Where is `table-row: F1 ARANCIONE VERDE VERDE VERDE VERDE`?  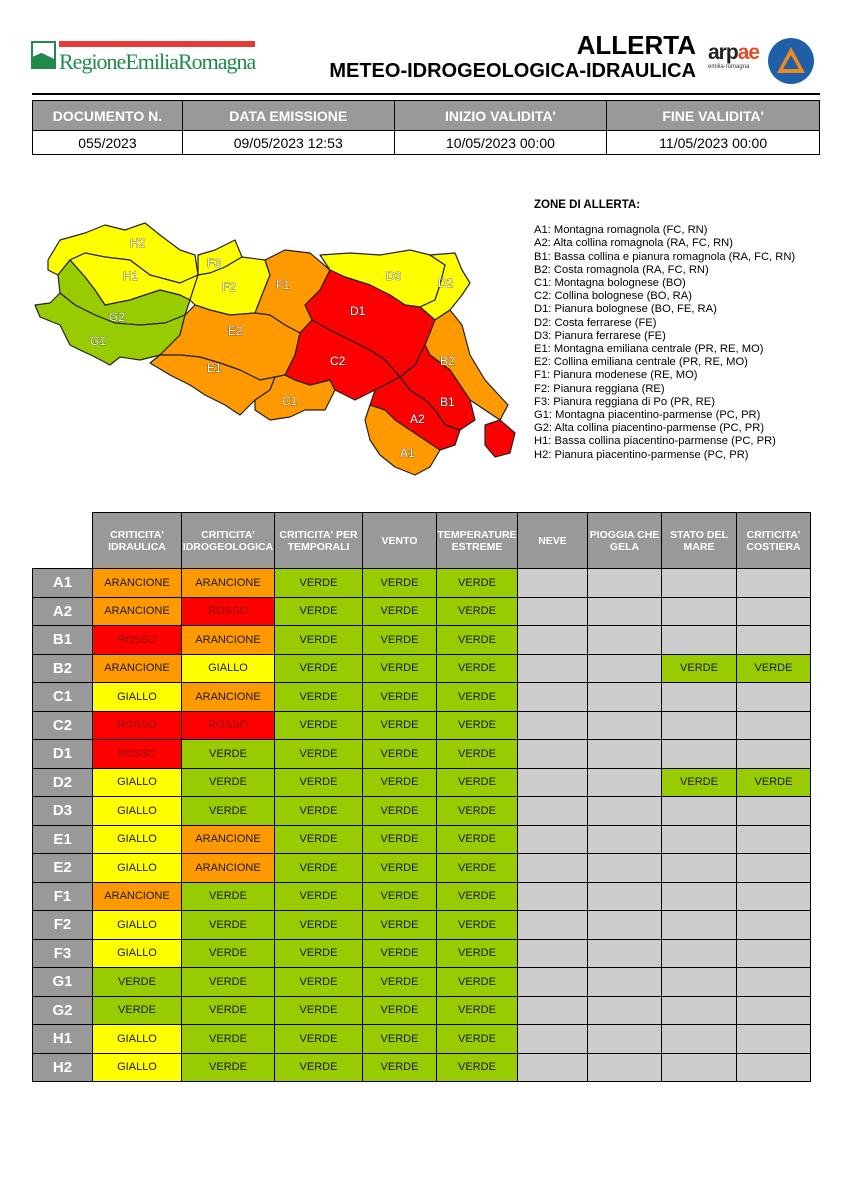 table-row: F1 ARANCIONE VERDE VERDE VERDE VERDE is located at coordinates (421, 896).